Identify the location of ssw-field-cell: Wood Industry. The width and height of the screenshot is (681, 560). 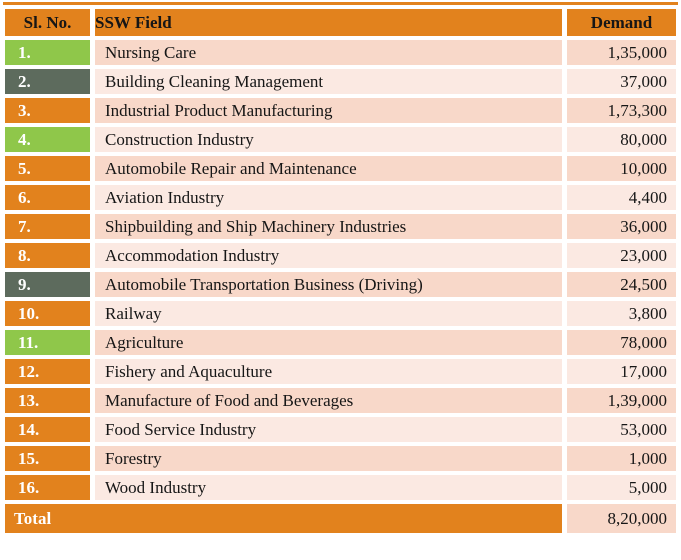
(328, 487).